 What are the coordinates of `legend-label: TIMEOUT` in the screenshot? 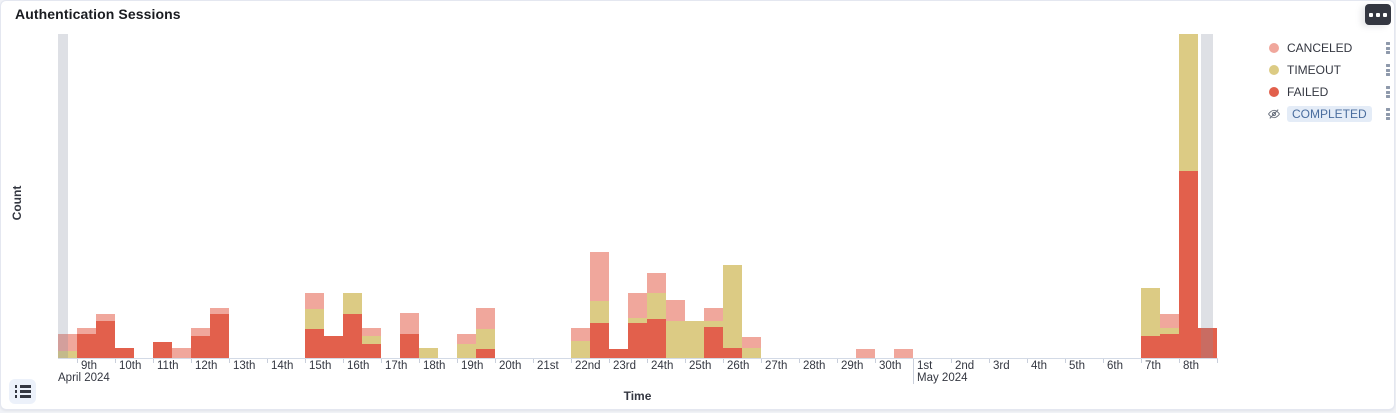 It's located at (1314, 70).